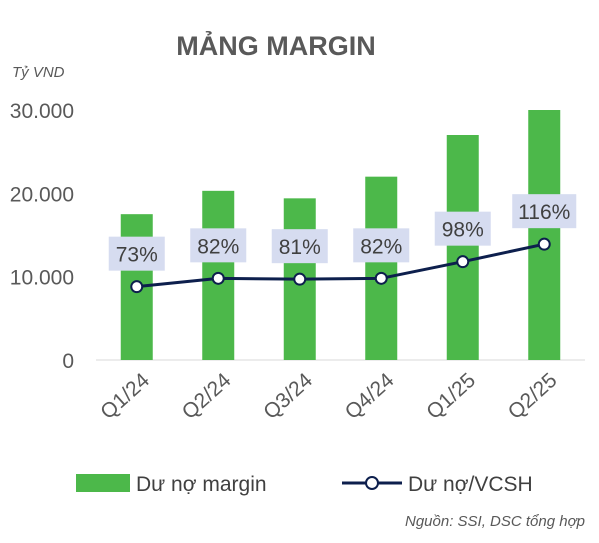 The width and height of the screenshot is (599, 543). I want to click on x-axis: Q1/24 Q2/24 Q3/24 Q4/24 Q1/25 Q2/25, so click(328, 396).